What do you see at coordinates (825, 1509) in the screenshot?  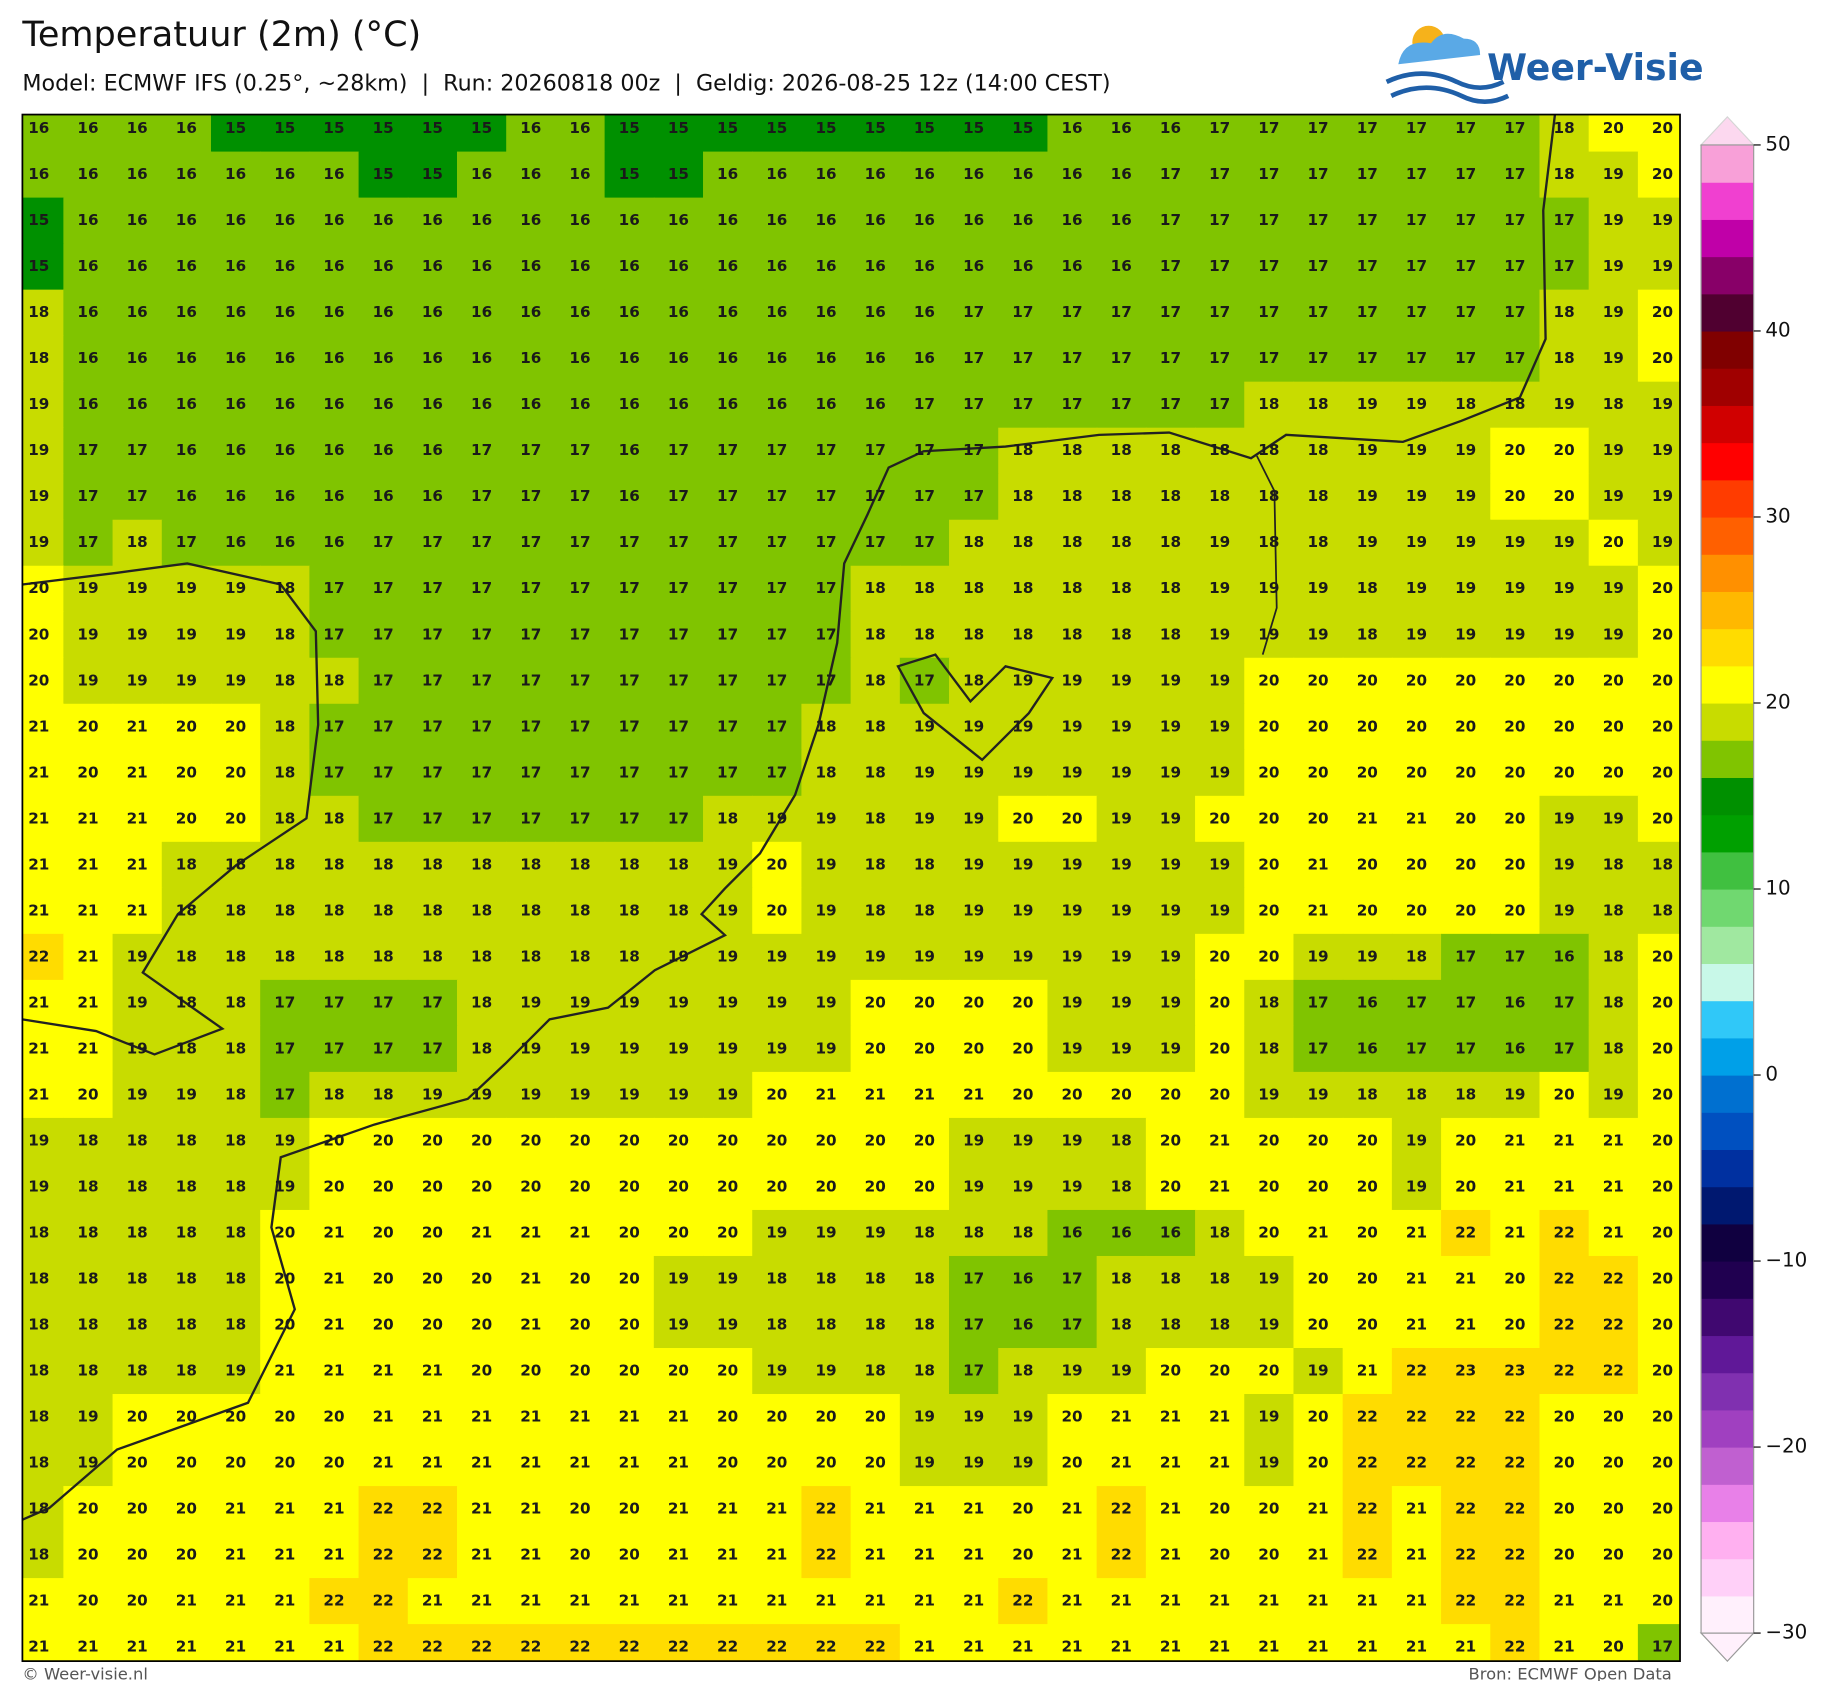 I see `temperature-label: 22` at bounding box center [825, 1509].